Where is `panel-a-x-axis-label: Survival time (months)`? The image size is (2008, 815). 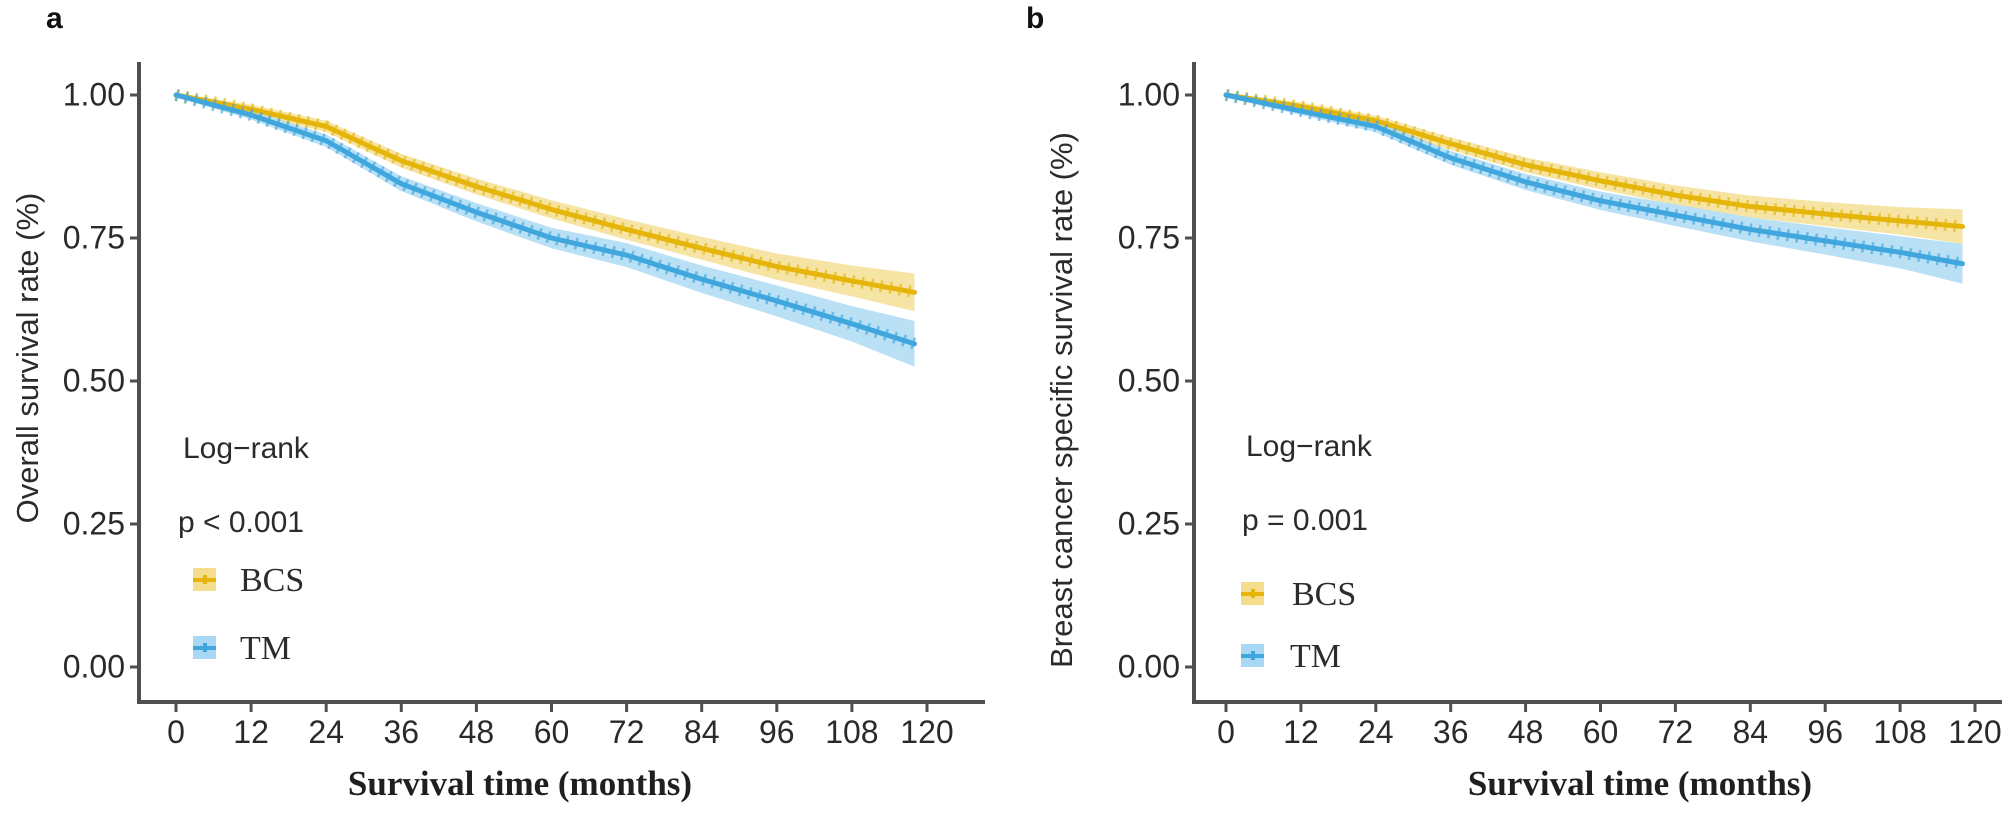
panel-a-x-axis-label: Survival time (months) is located at coordinates (520, 783).